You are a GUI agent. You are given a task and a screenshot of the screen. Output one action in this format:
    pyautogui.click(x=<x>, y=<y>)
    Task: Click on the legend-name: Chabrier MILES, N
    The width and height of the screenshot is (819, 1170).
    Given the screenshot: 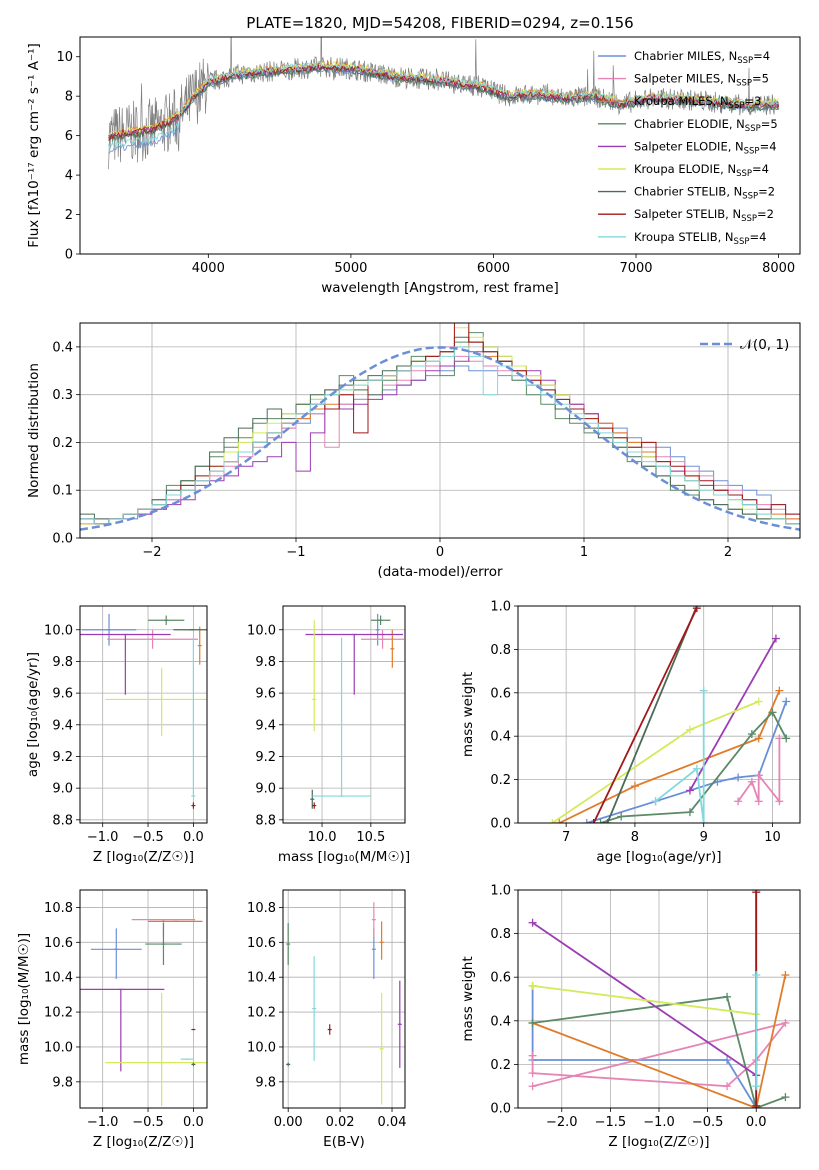 What is the action you would take?
    pyautogui.click(x=685, y=56)
    